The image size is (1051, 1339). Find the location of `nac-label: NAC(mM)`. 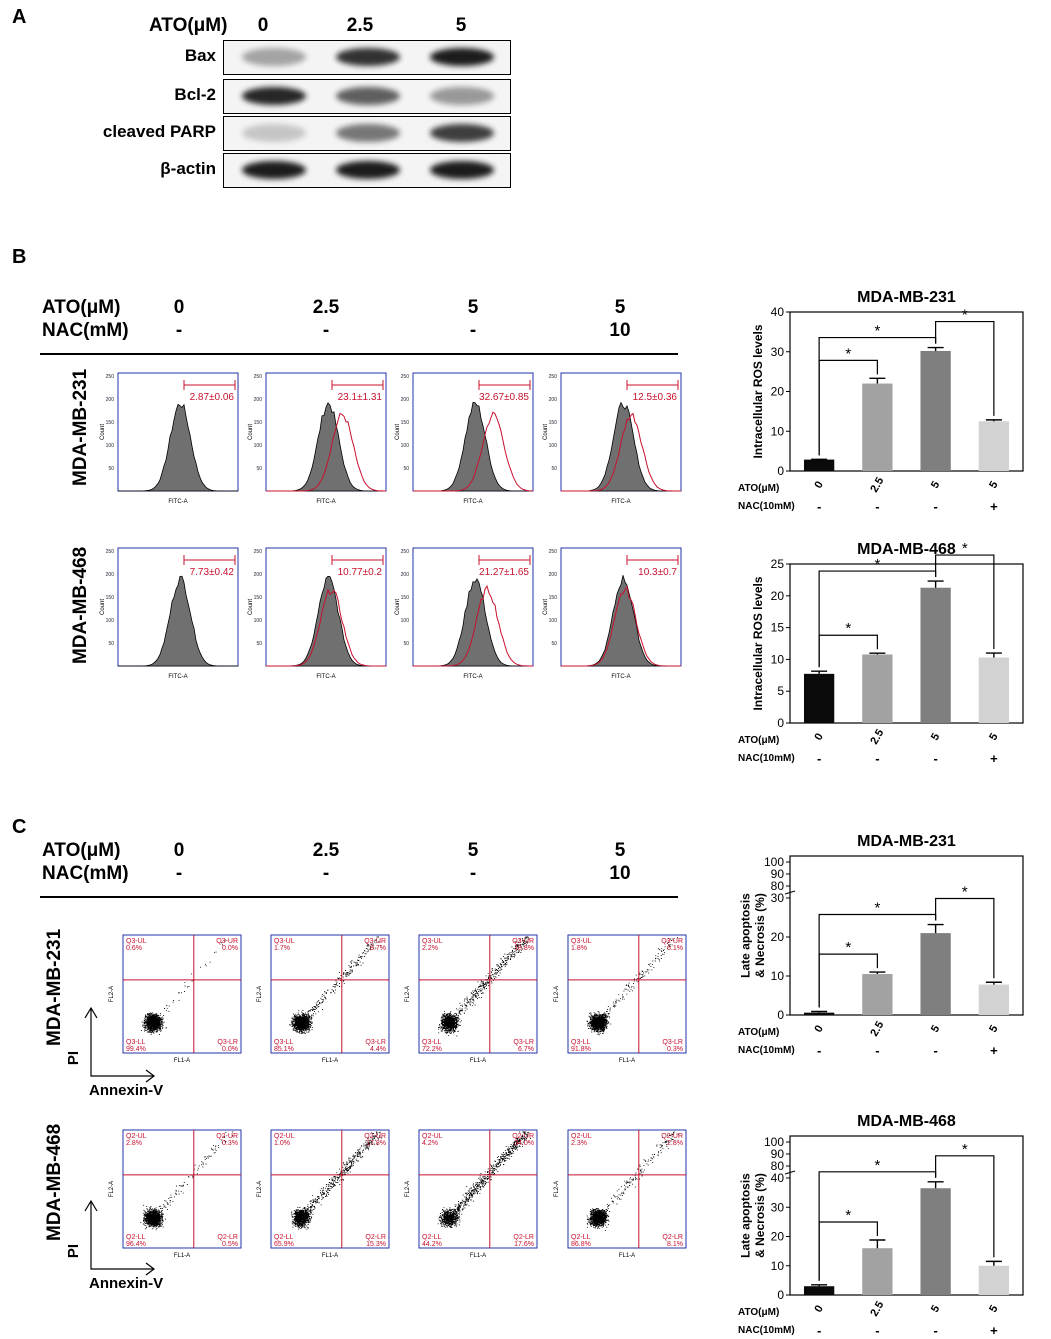

nac-label: NAC(mM) is located at coordinates (85, 873).